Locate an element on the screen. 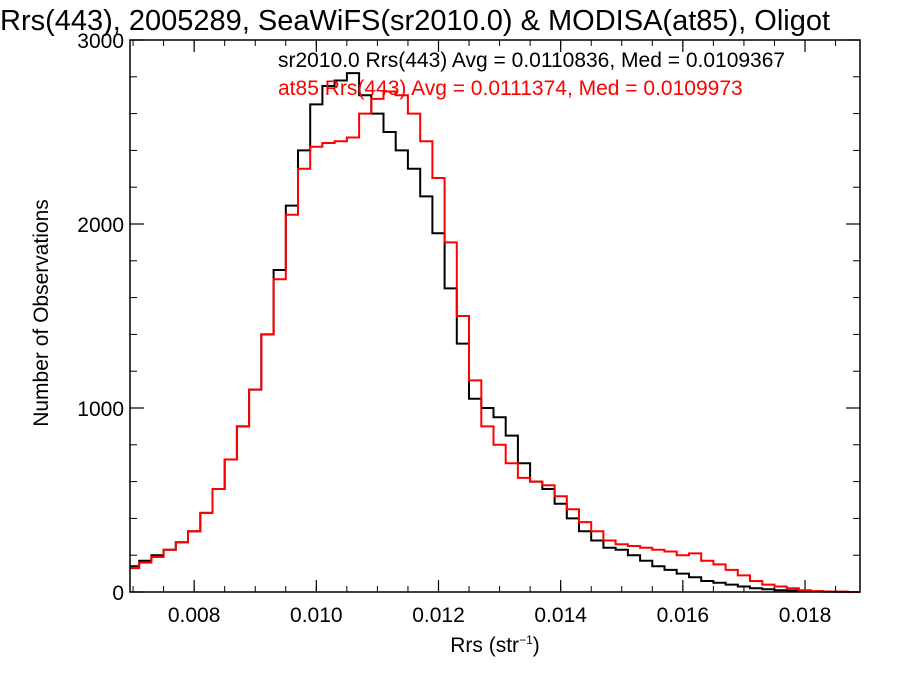  y-tick-label: 1000 is located at coordinates (100, 409).